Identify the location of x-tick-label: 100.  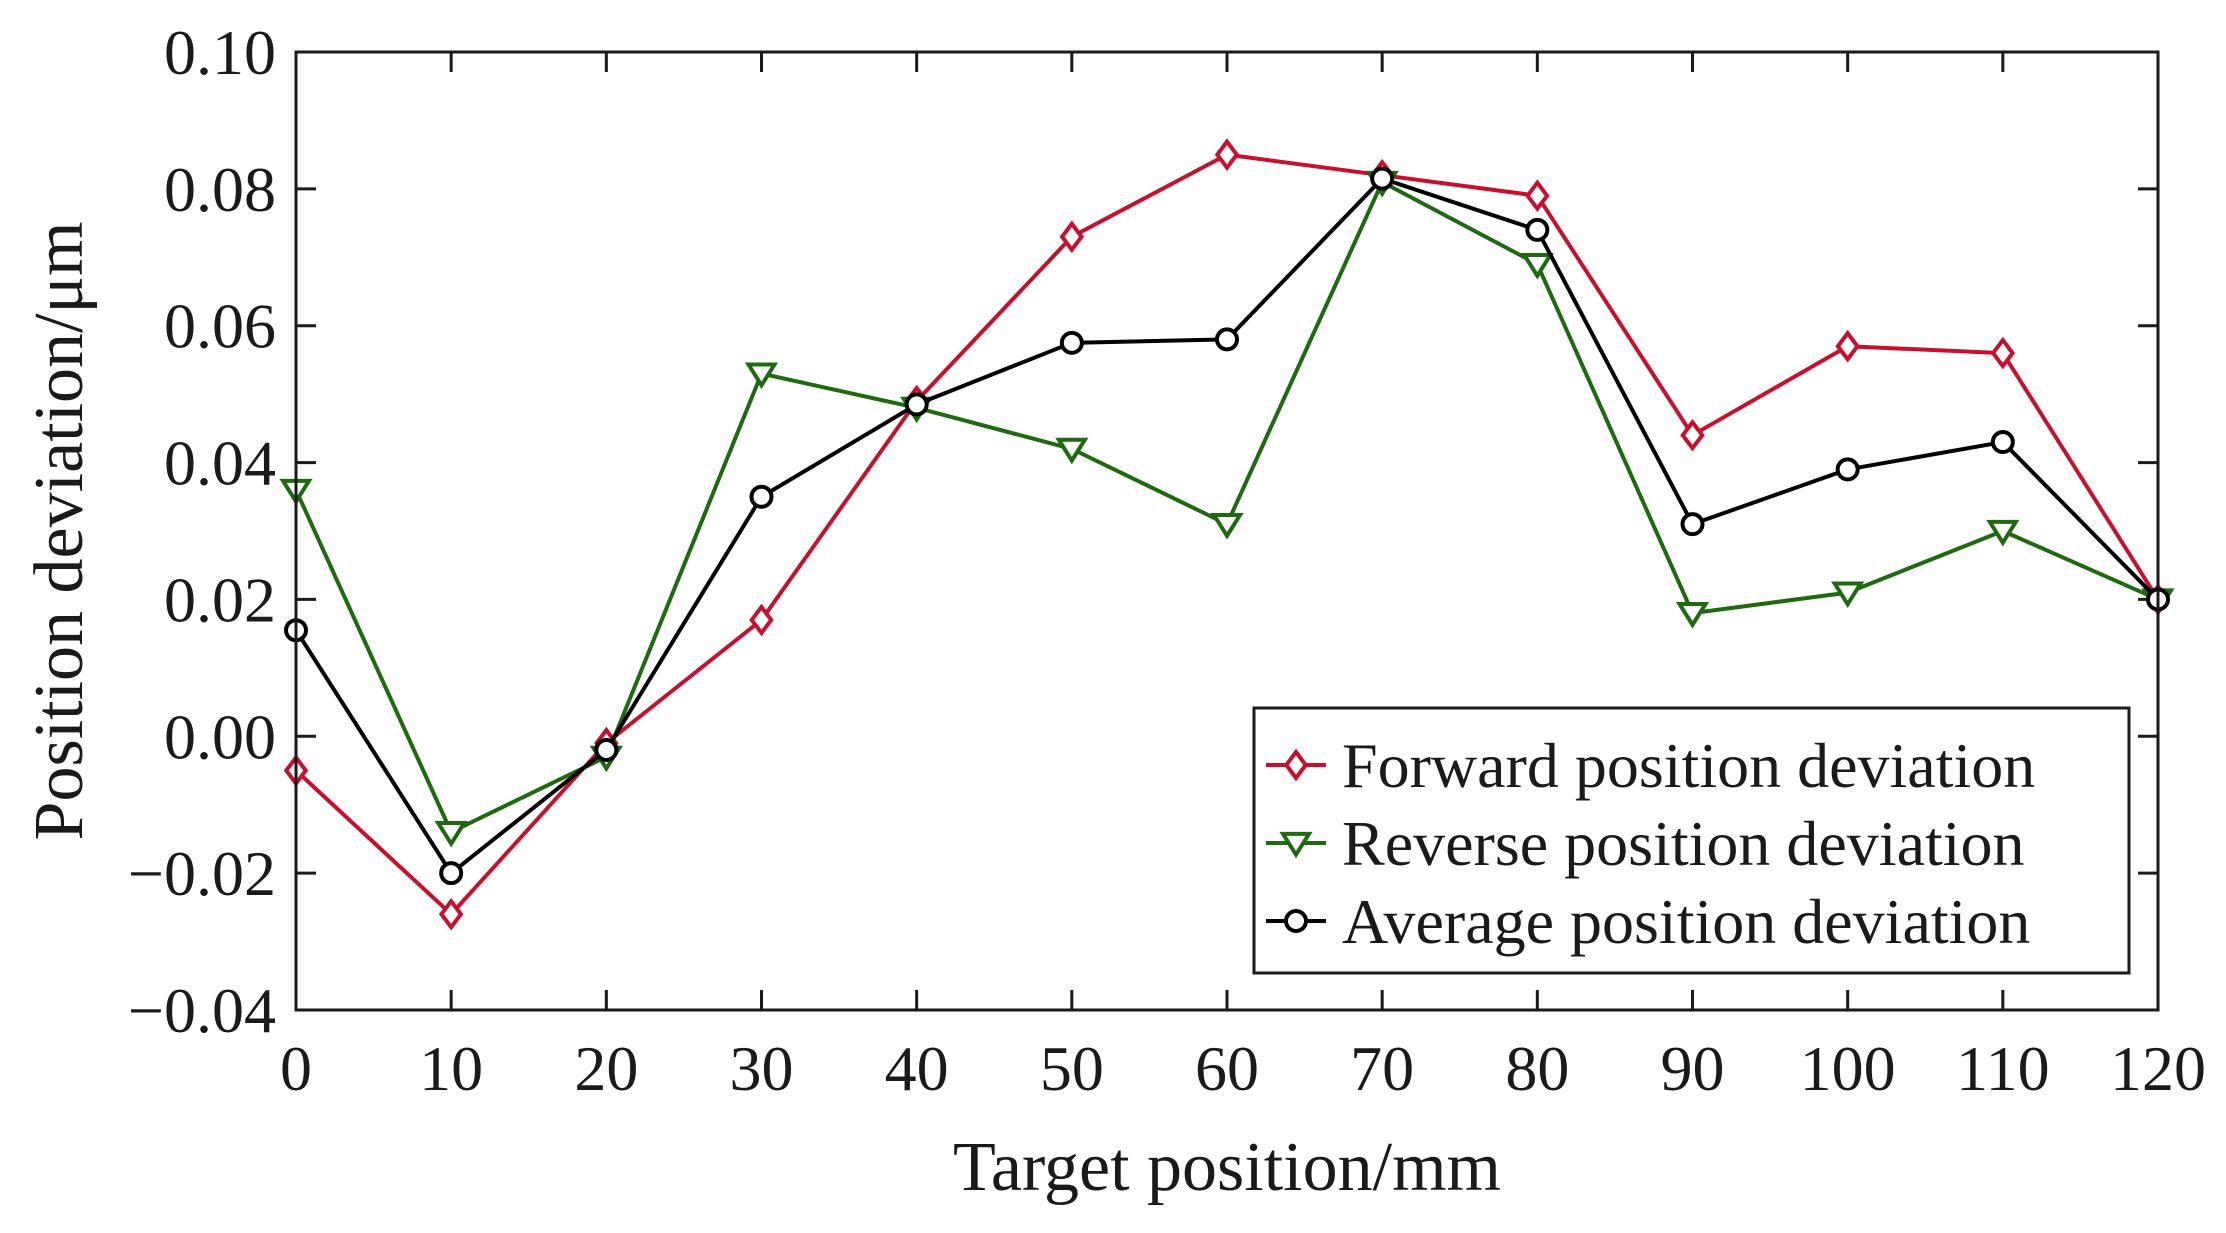
(1848, 1068).